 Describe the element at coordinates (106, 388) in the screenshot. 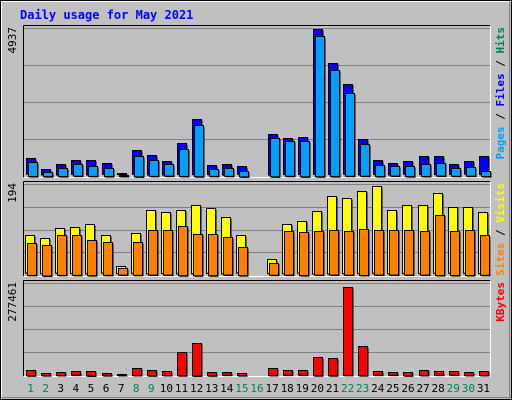

I see `day-label-6: 6` at that location.